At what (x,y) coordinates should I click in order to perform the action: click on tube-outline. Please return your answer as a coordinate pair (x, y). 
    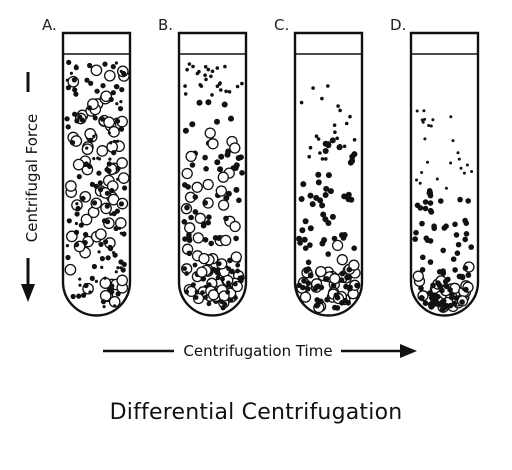
    Looking at the image, I should click on (96, 174).